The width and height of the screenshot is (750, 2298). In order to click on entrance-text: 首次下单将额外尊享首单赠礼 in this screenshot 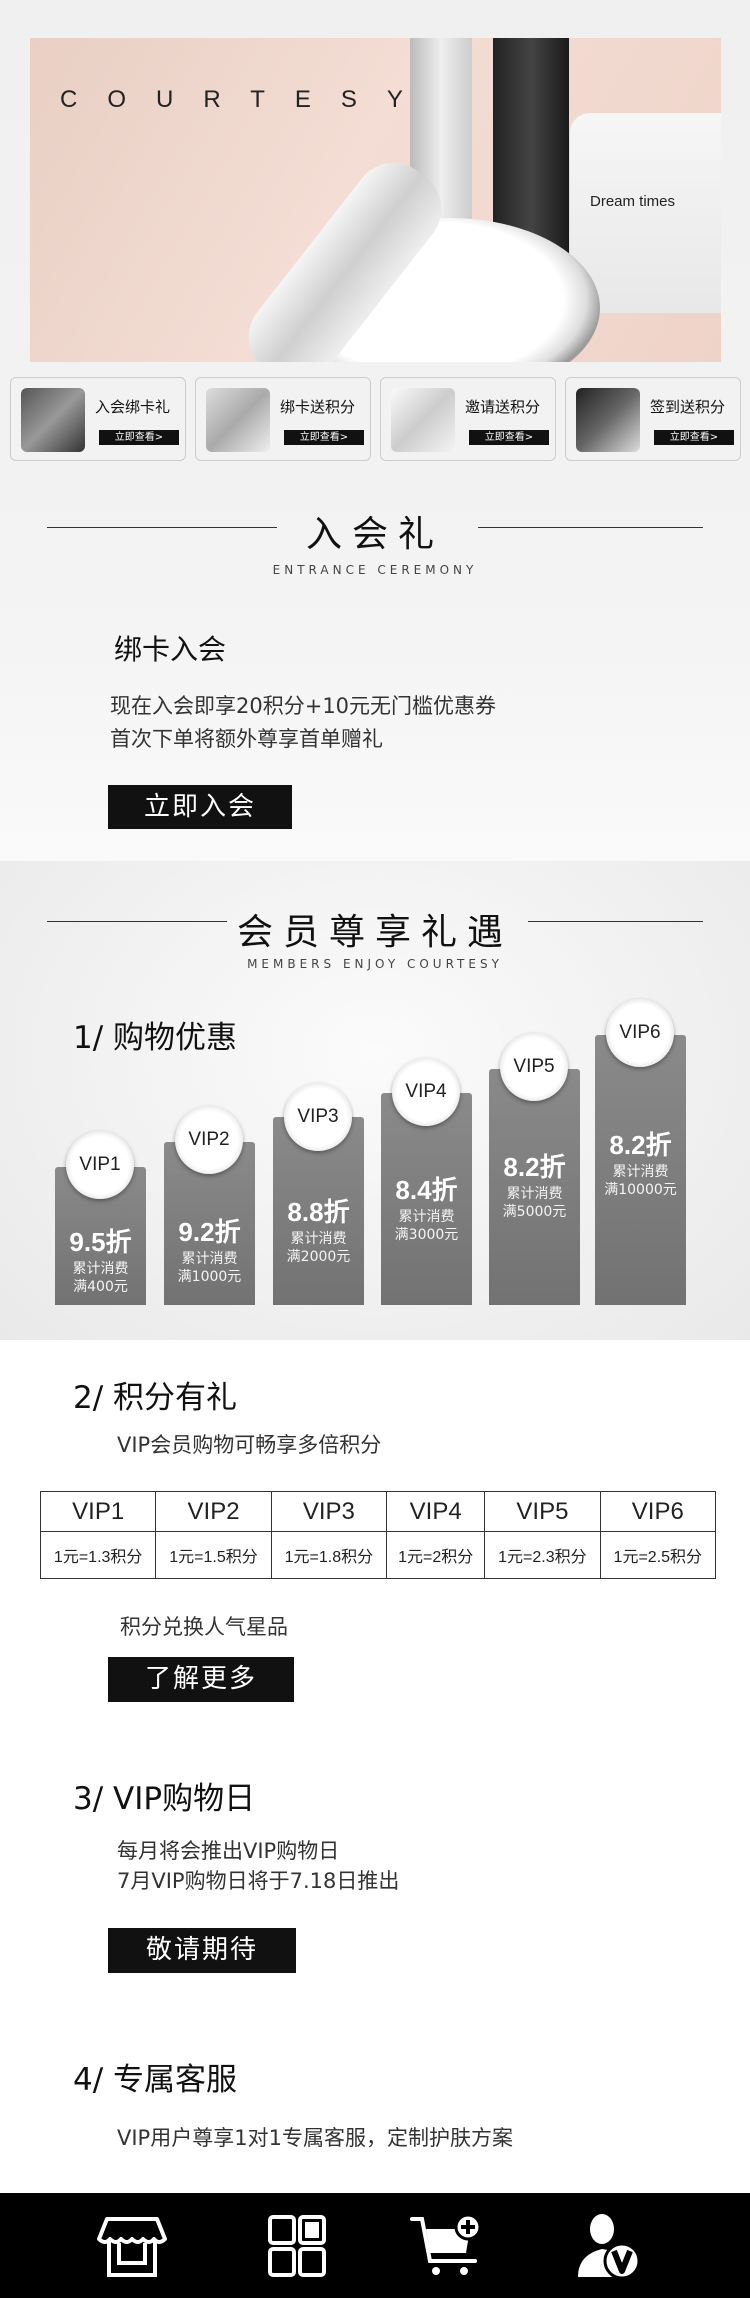, I will do `click(246, 739)`.